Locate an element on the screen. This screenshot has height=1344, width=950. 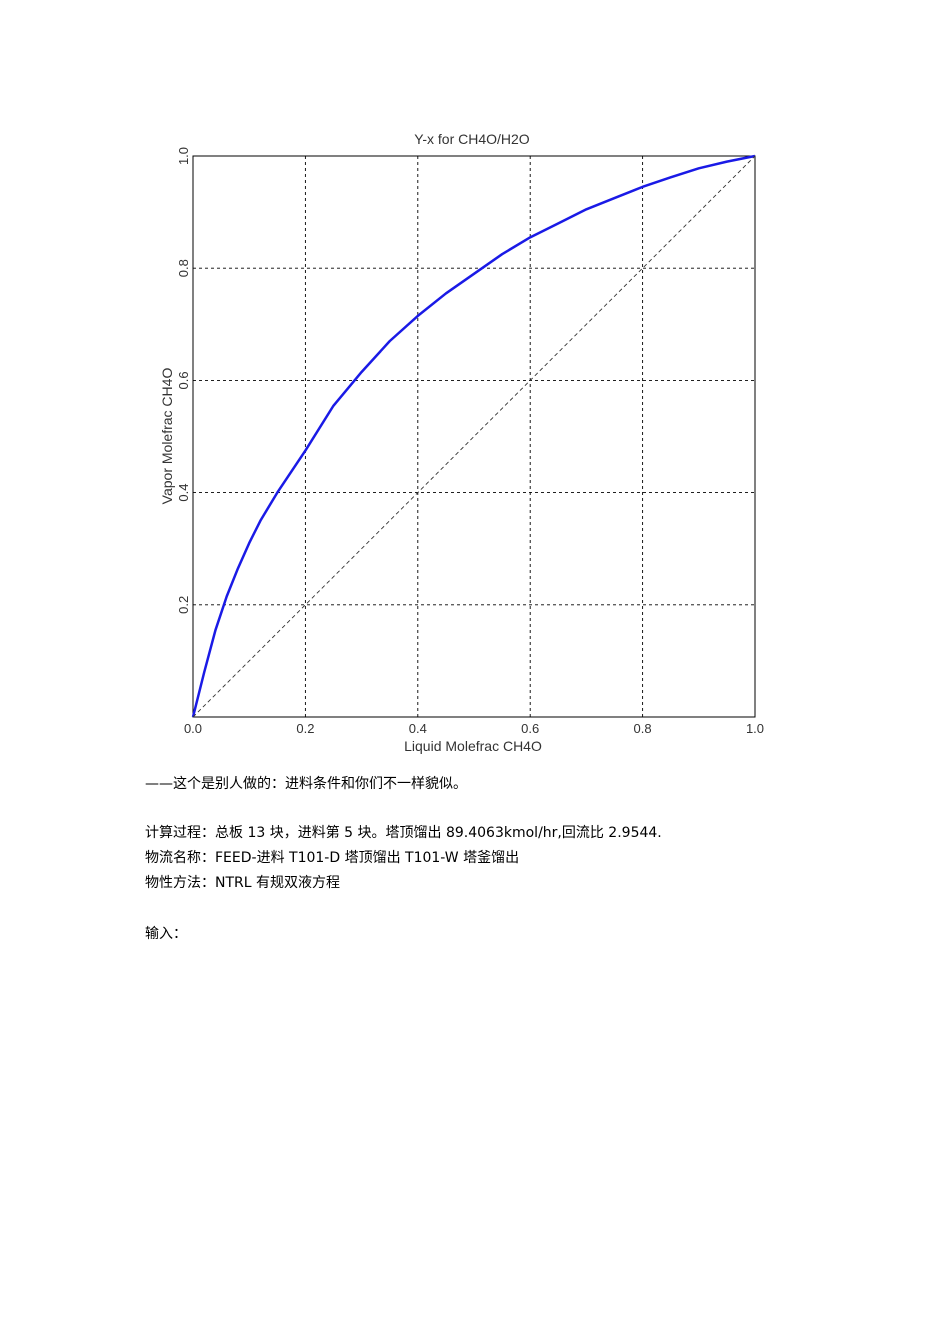
x-tick-label: 0.4 is located at coordinates (418, 728).